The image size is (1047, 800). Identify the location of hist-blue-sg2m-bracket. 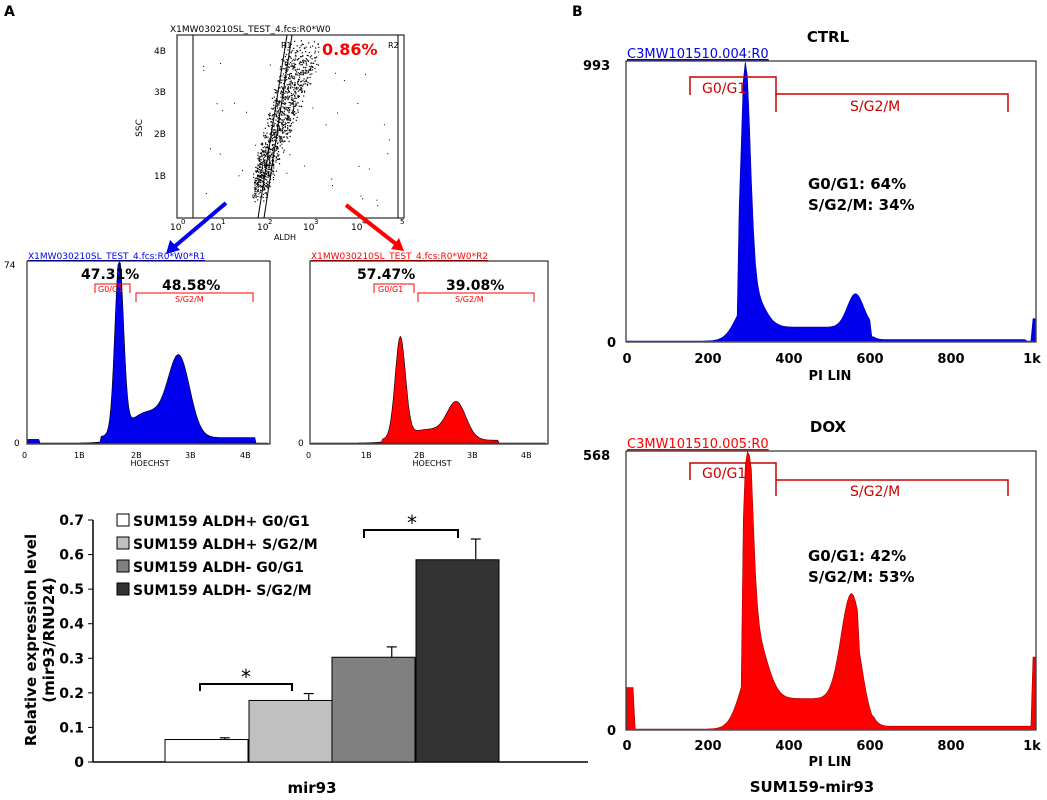
(194, 297).